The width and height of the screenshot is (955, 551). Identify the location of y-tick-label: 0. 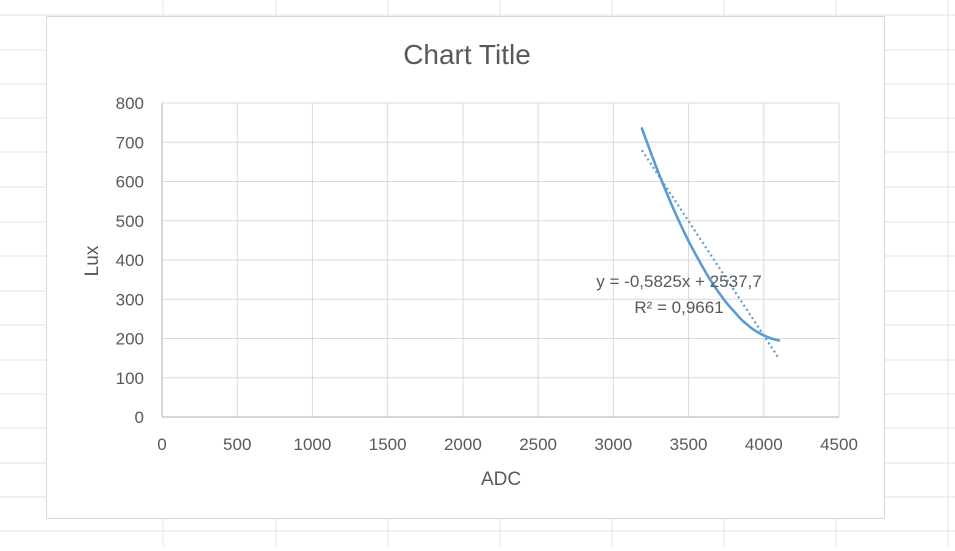
(139, 417).